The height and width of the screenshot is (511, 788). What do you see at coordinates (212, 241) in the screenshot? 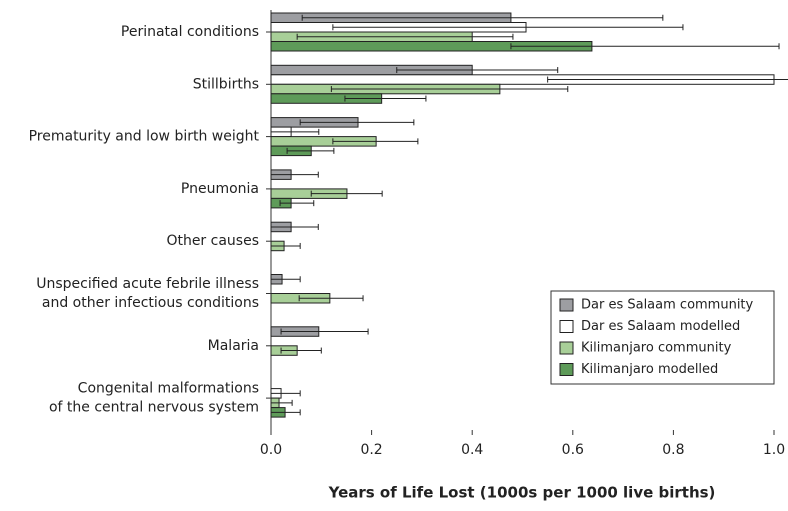
I see `y-tick-label: Other causes` at bounding box center [212, 241].